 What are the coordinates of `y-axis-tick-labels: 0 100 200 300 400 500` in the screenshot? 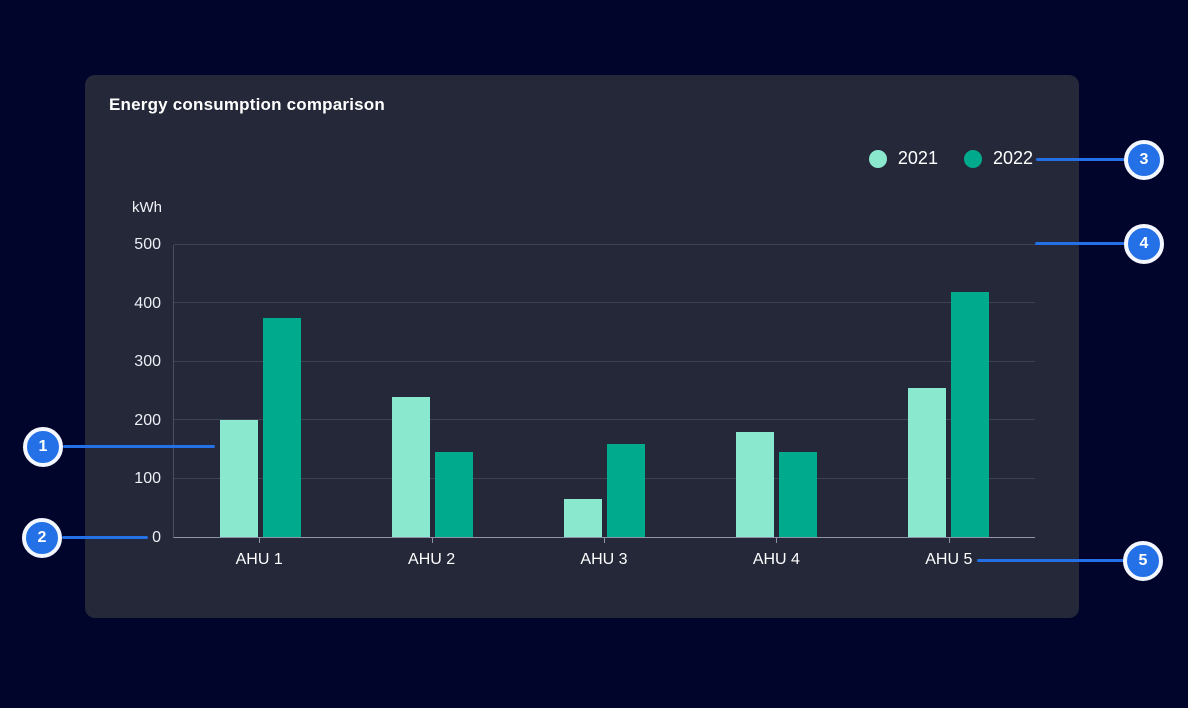 It's located at (123, 391).